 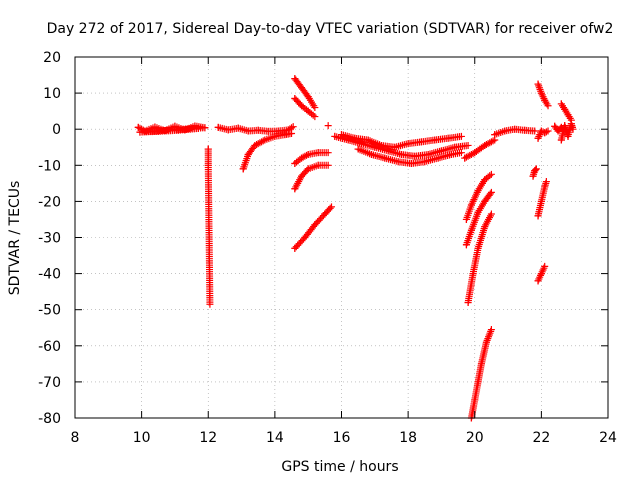 I want to click on y-tick-label: -40, so click(x=49, y=275).